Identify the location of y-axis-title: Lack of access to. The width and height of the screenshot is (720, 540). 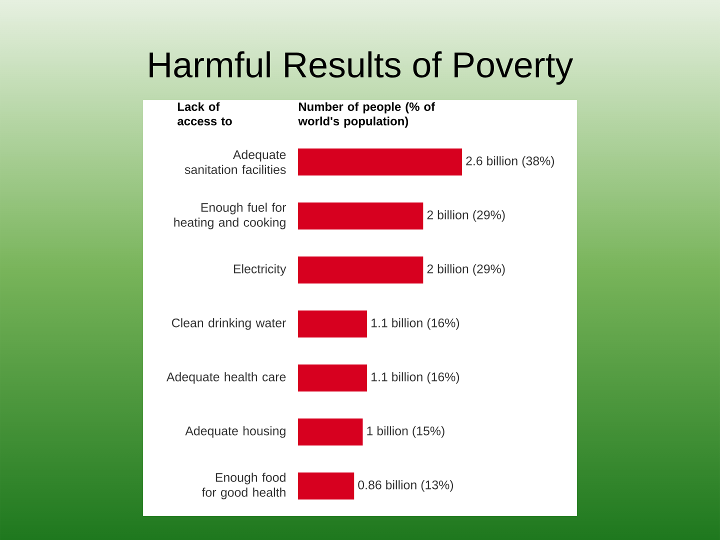
(205, 114).